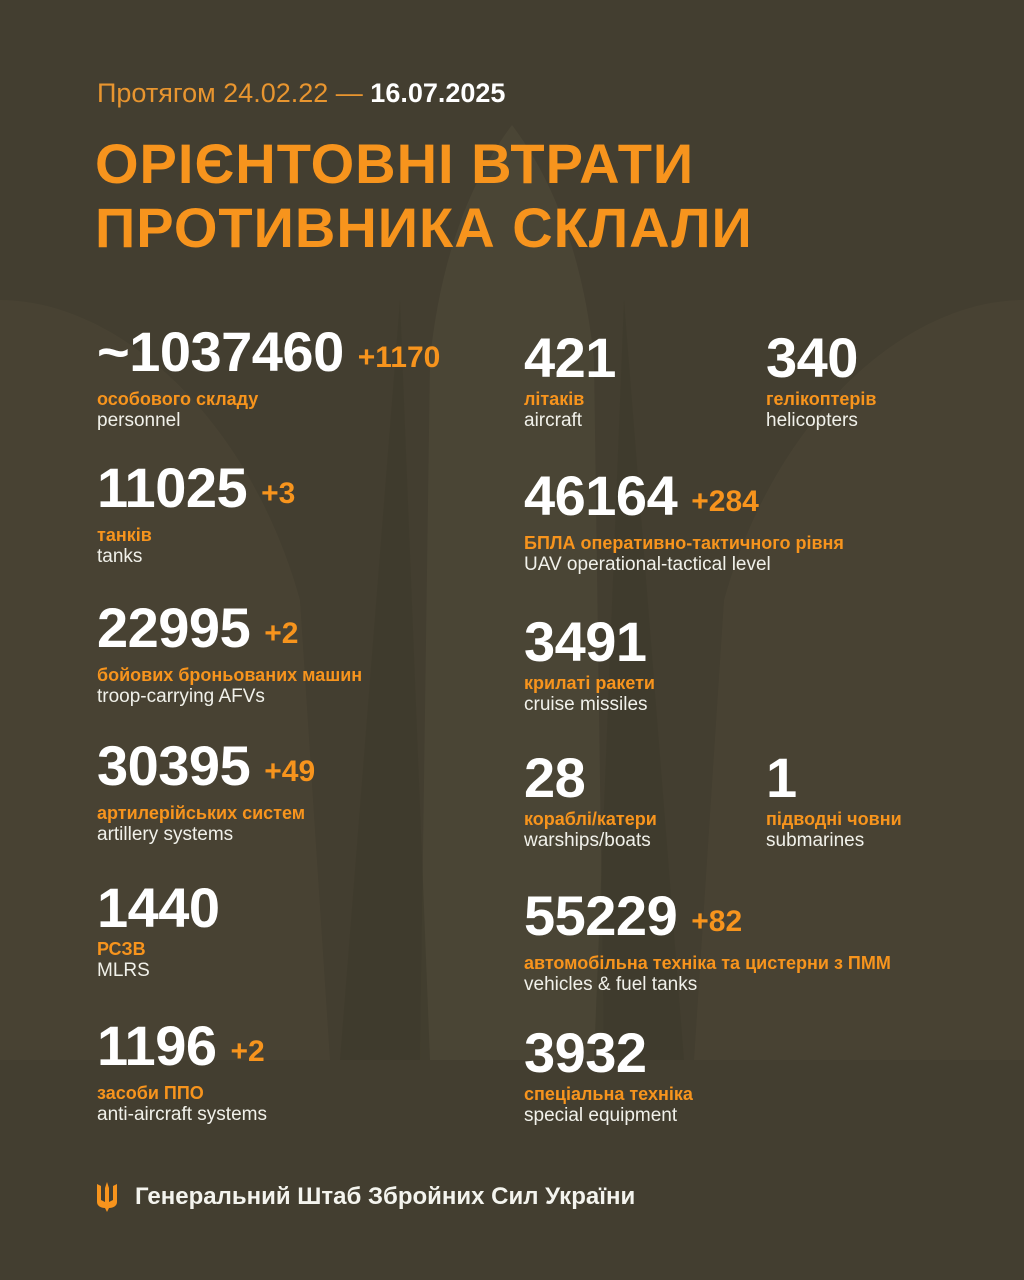 This screenshot has height=1280, width=1024. Describe the element at coordinates (107, 1197) in the screenshot. I see `trident-icon` at that location.